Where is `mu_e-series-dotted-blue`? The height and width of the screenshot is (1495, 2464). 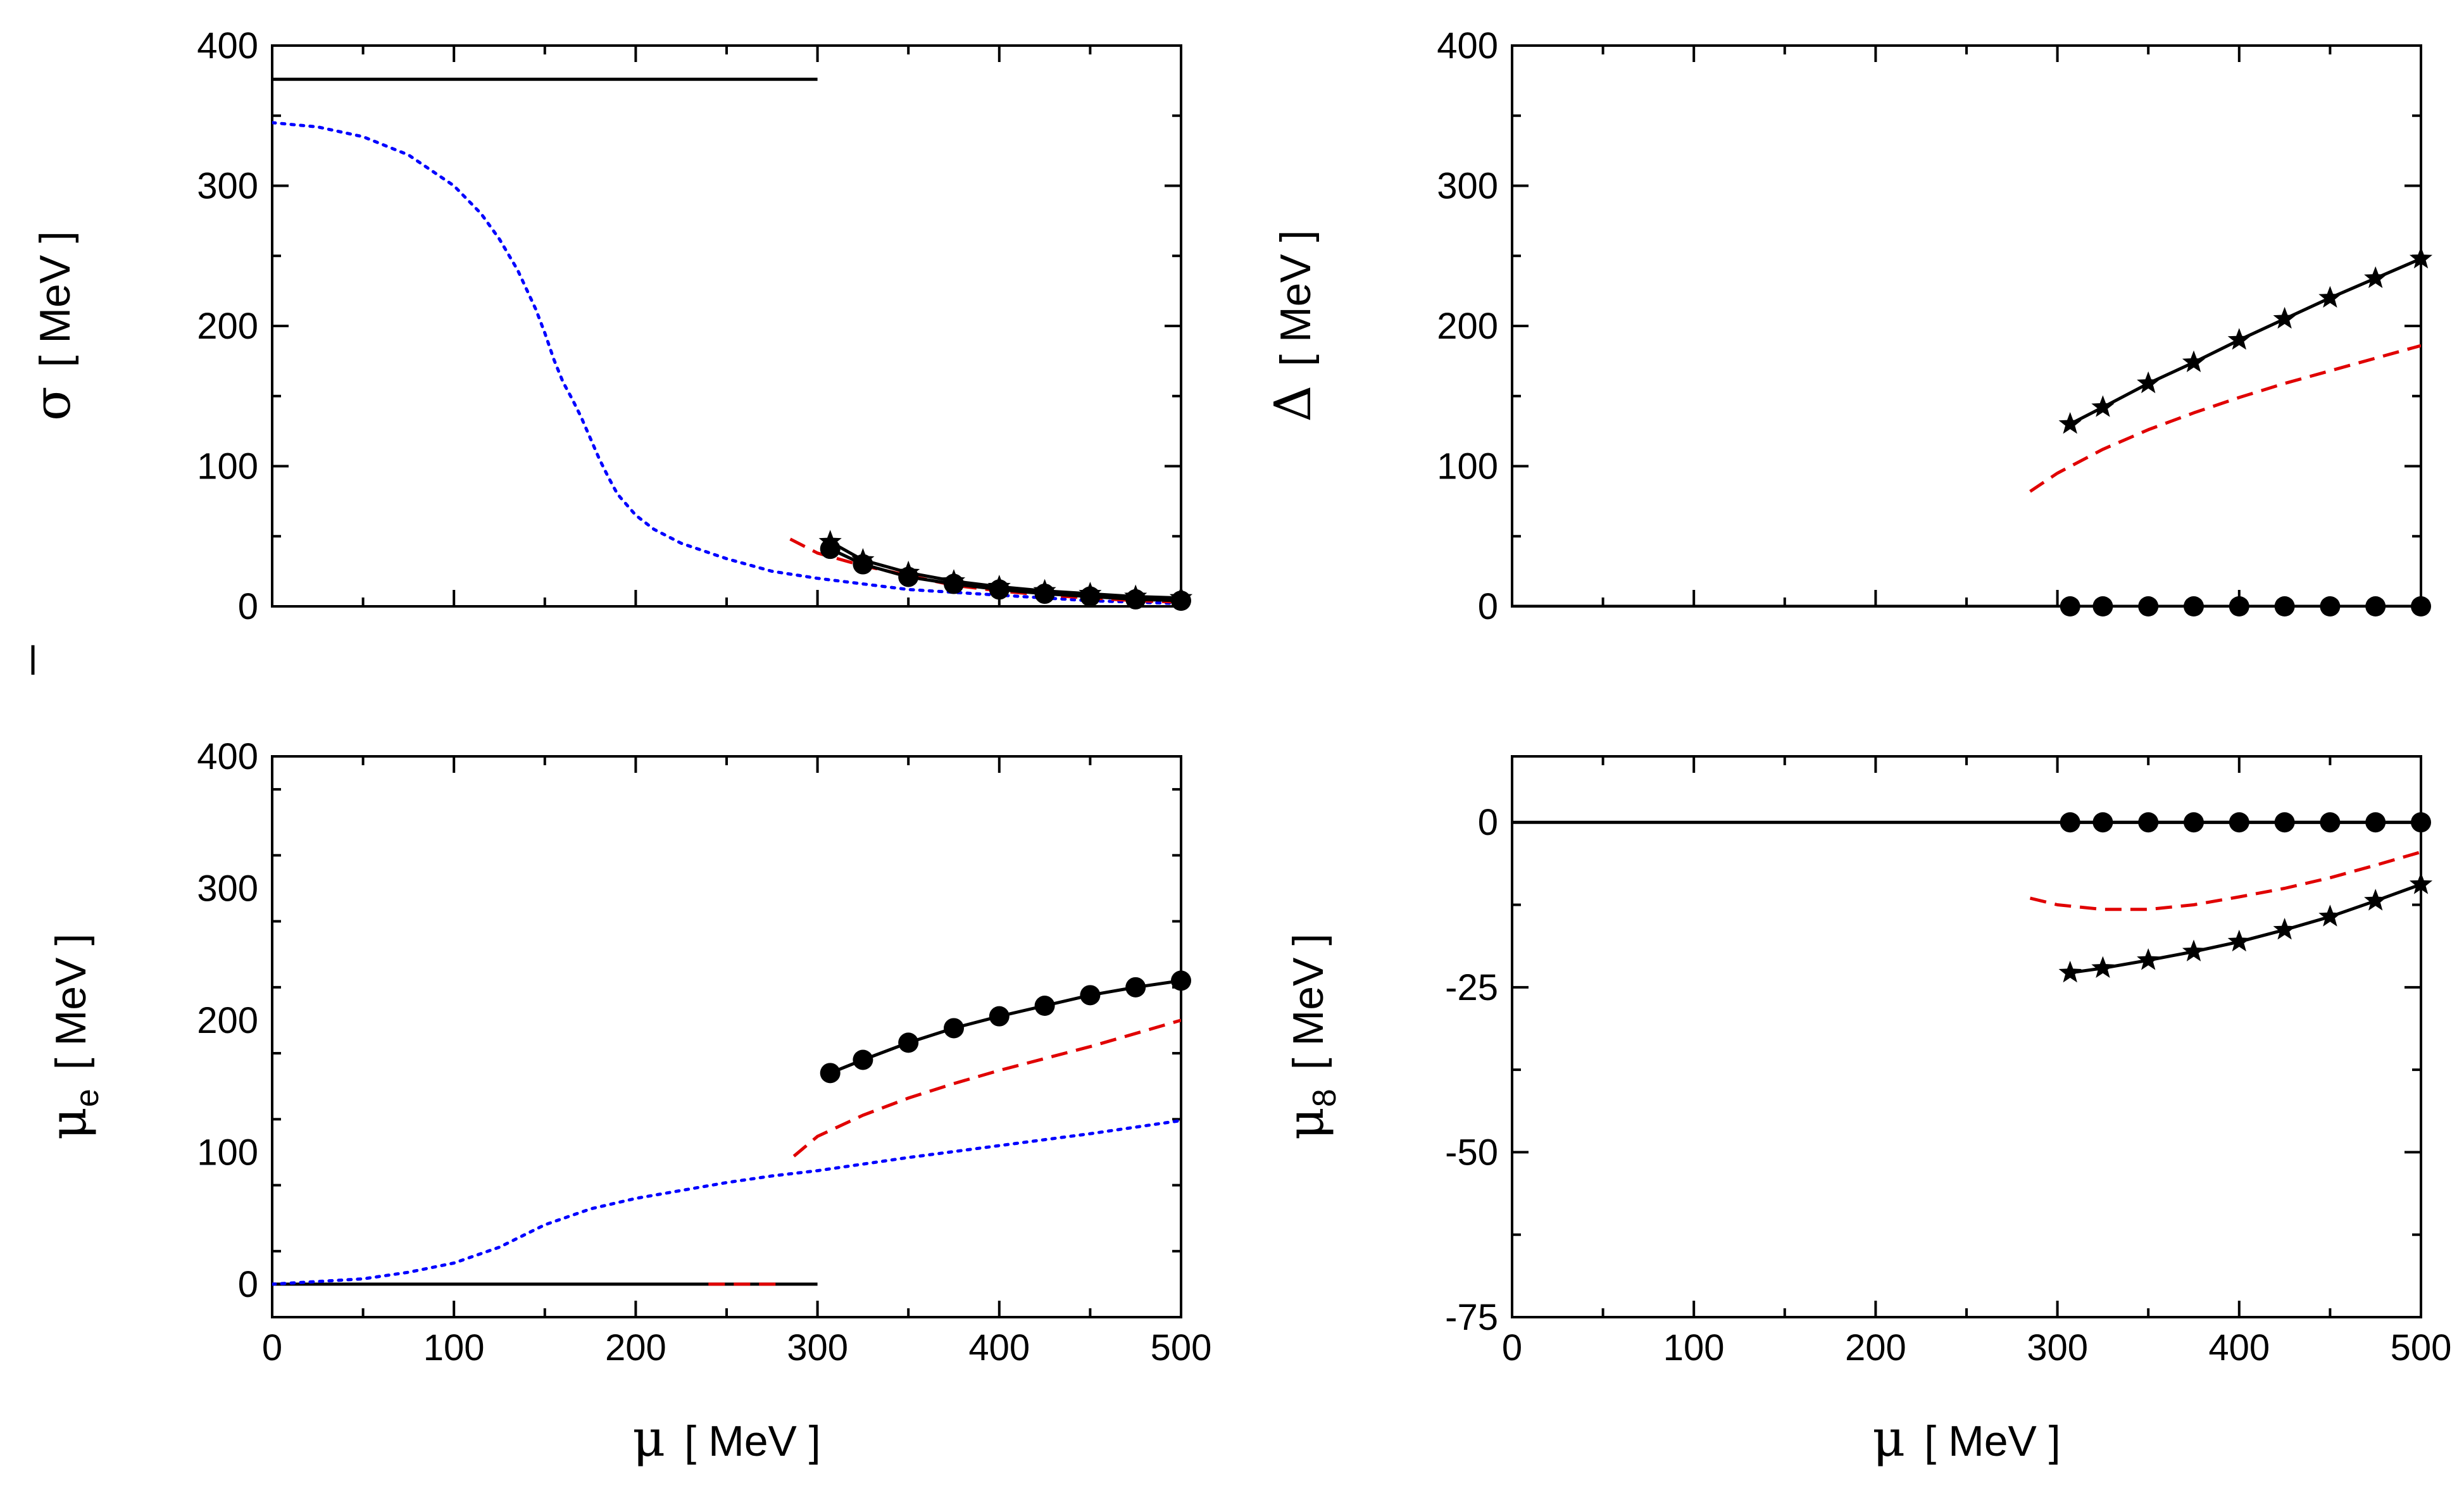
mu_e-series-dotted-blue is located at coordinates (727, 1202).